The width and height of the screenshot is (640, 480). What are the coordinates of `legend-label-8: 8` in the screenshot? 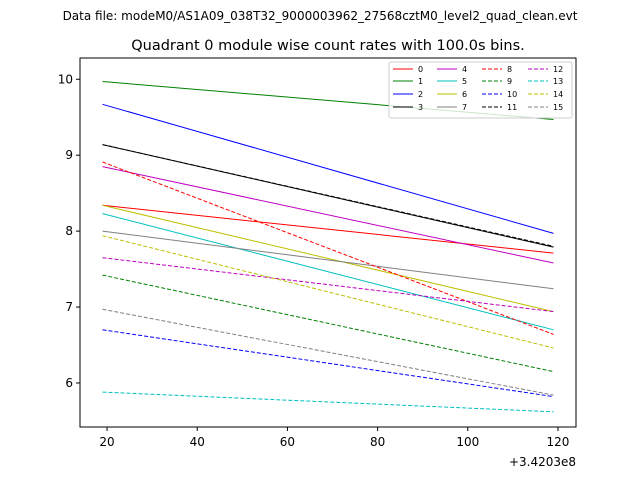 It's located at (509, 69).